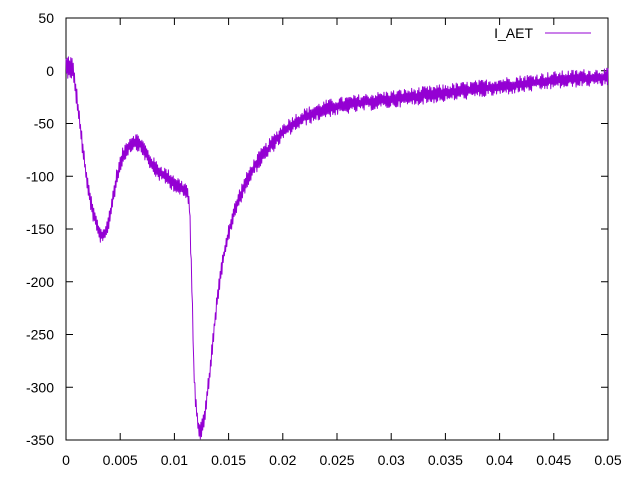 The width and height of the screenshot is (640, 480). I want to click on y-tick-label: -100, so click(40, 176).